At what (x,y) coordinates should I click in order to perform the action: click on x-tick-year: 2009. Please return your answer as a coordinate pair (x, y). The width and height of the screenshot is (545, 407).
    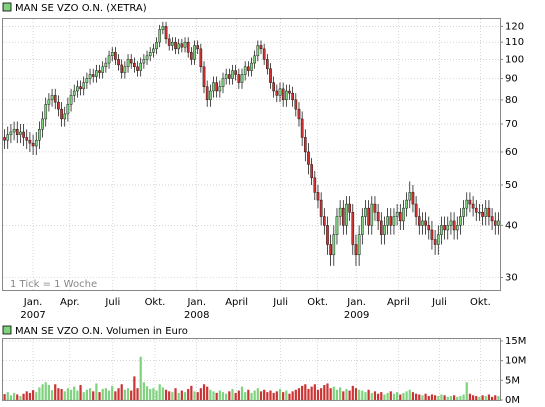
    Looking at the image, I should click on (356, 315).